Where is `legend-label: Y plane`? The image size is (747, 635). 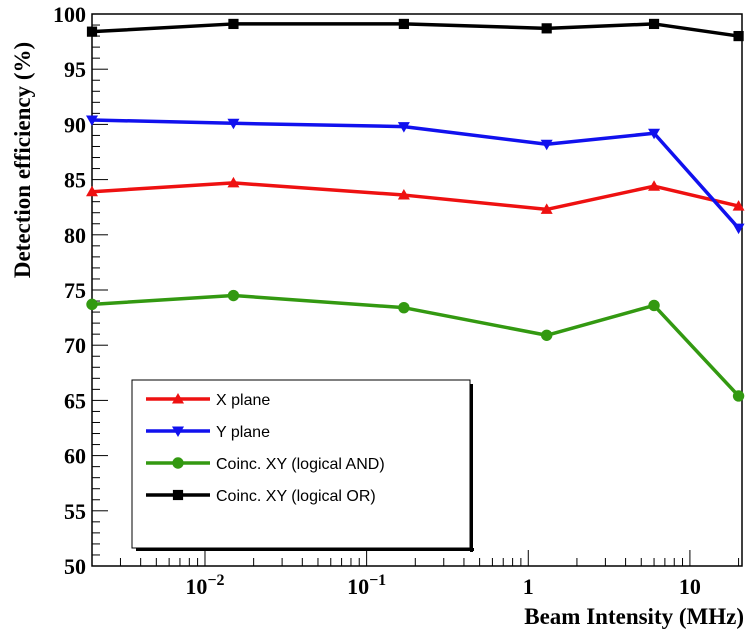 legend-label: Y plane is located at coordinates (243, 432).